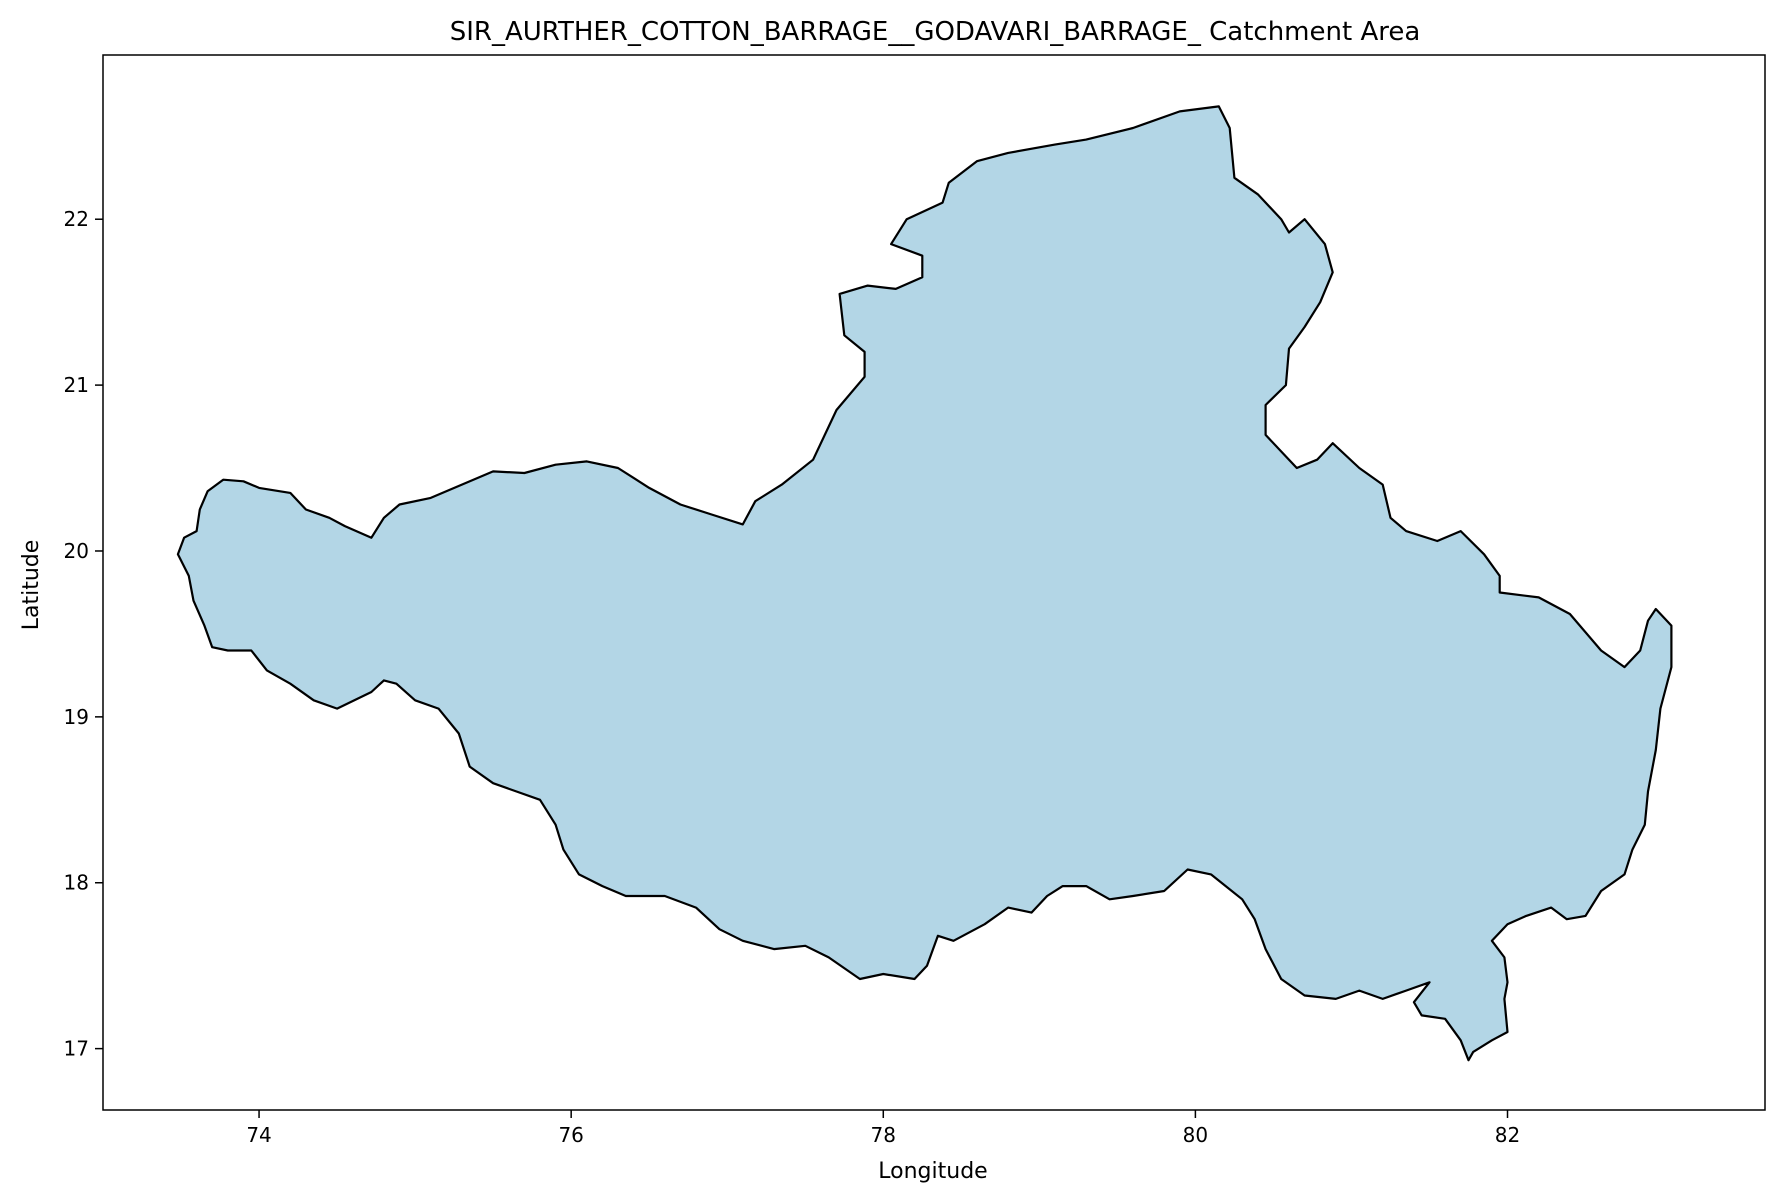 Image resolution: width=1780 pixels, height=1202 pixels. I want to click on y-tick-label: 20, so click(76, 551).